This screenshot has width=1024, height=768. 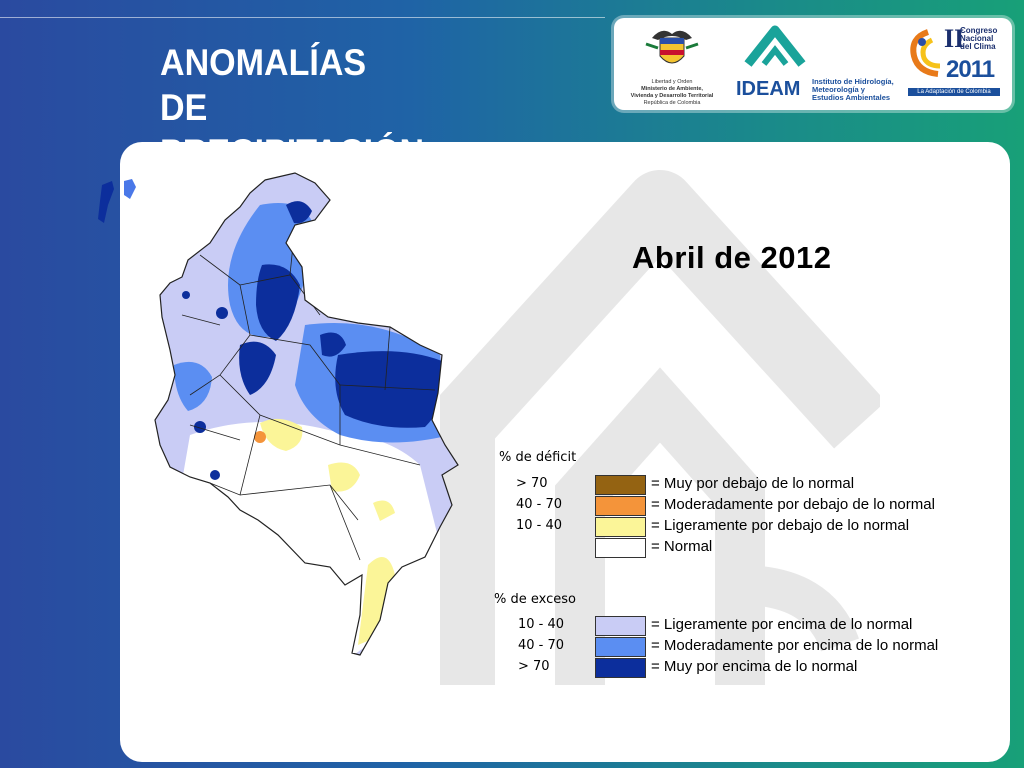 What do you see at coordinates (535, 599) in the screenshot?
I see `excess-heading: % de exceso` at bounding box center [535, 599].